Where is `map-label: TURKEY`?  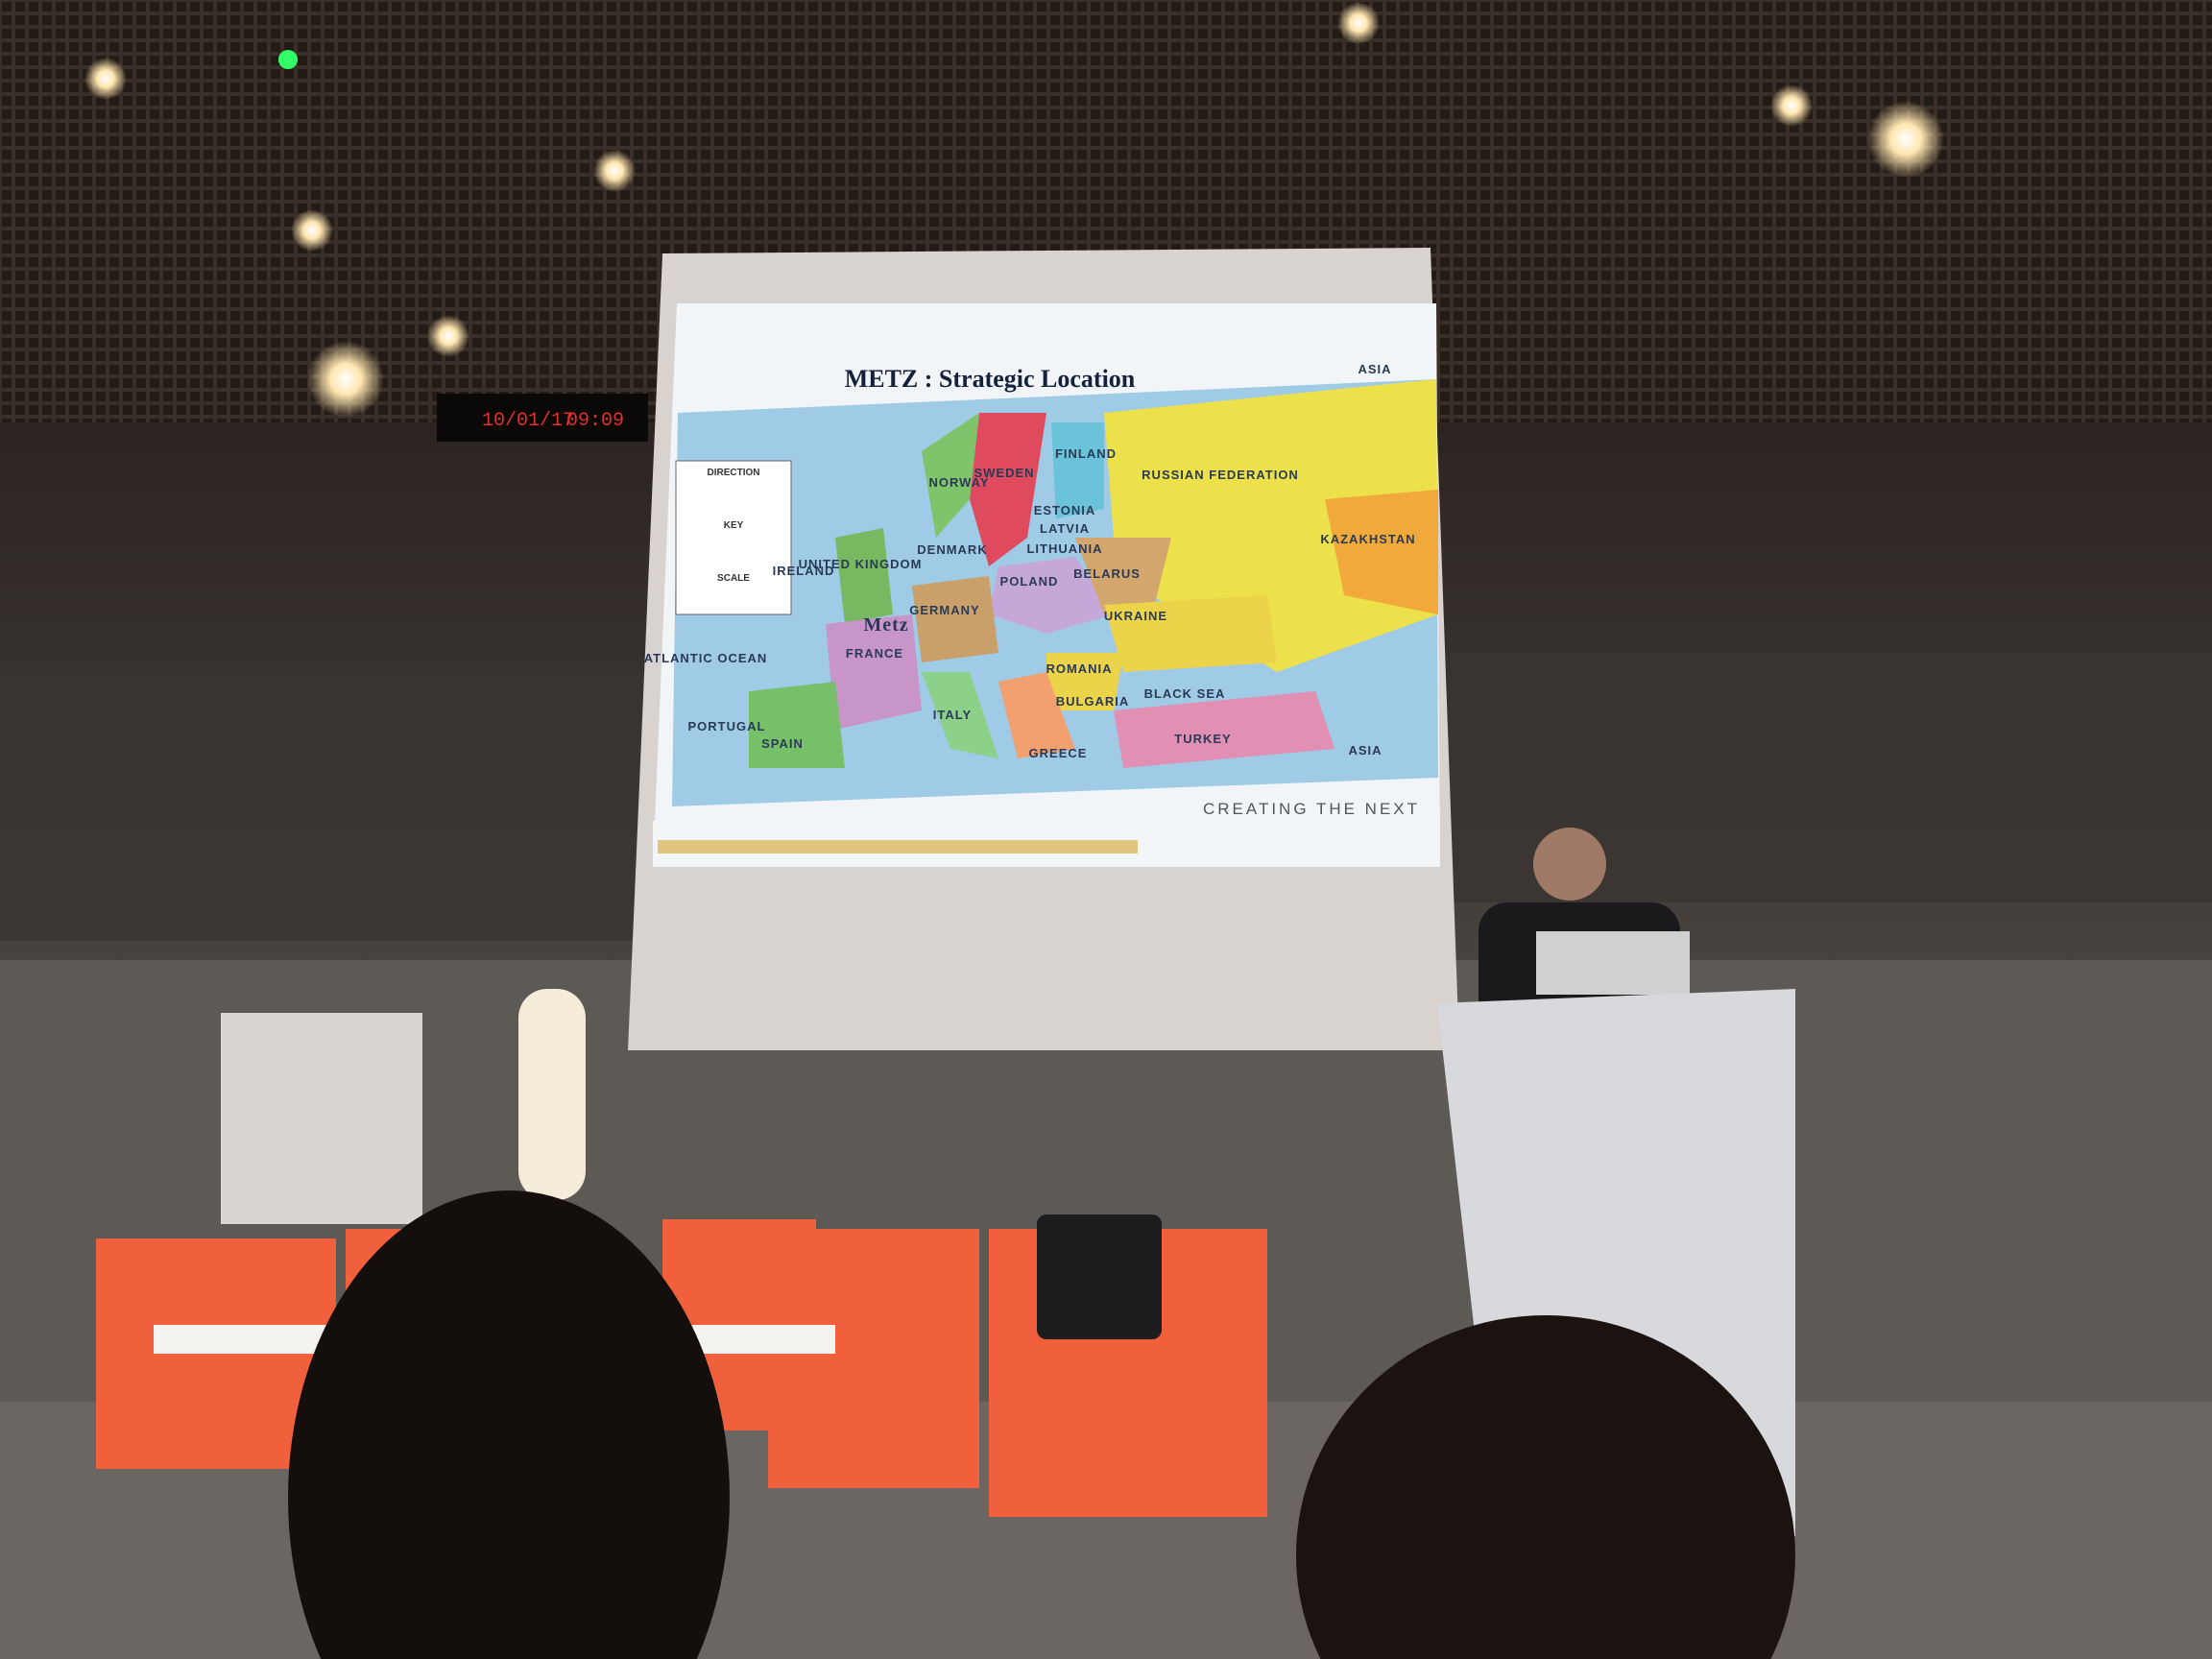 map-label: TURKEY is located at coordinates (1202, 739).